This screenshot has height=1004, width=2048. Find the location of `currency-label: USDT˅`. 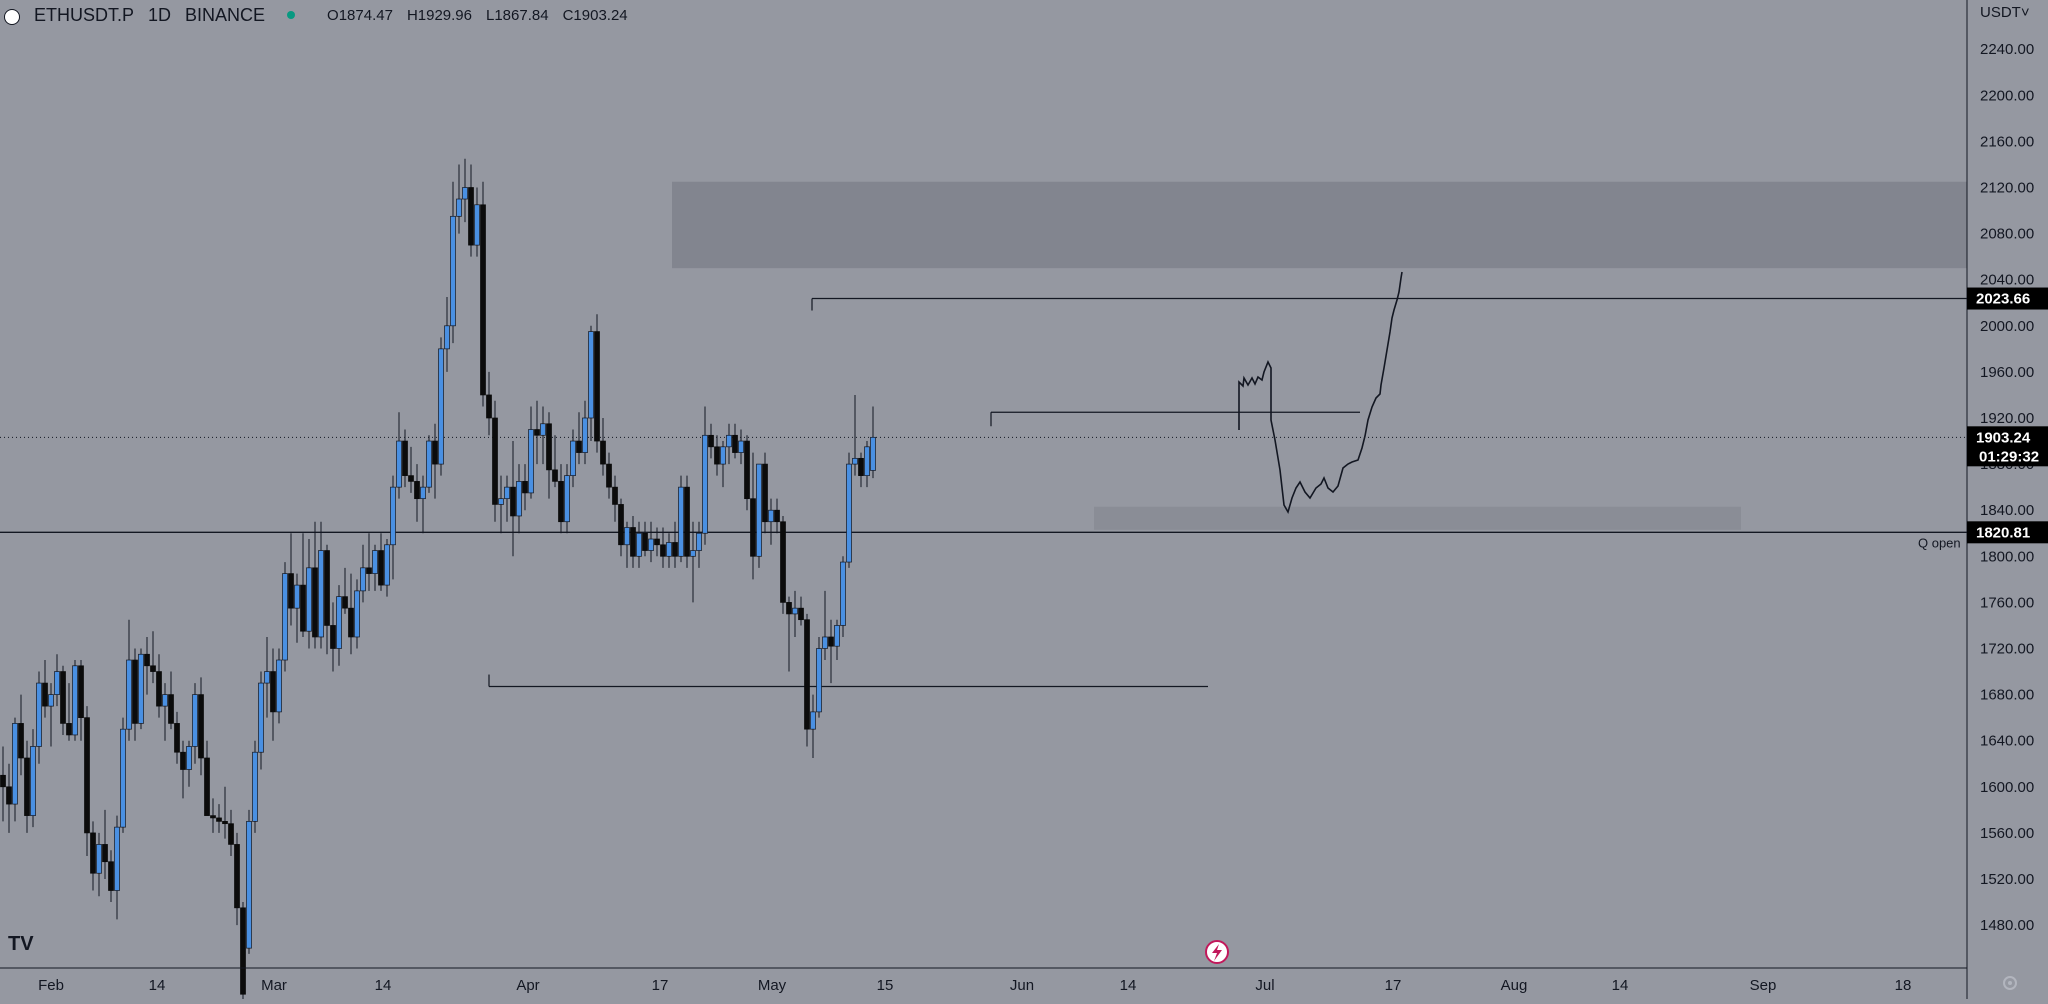

currency-label: USDT˅ is located at coordinates (2005, 12).